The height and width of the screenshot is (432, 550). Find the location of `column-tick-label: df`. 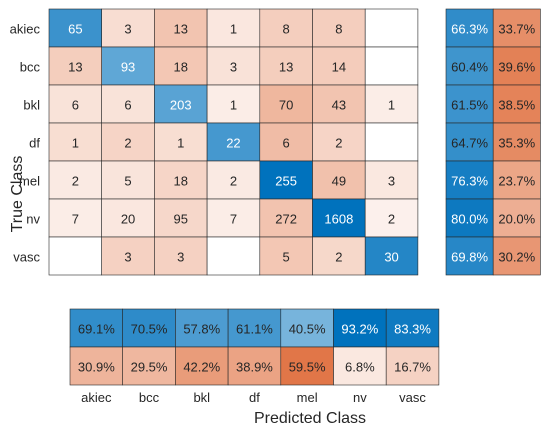

column-tick-label: df is located at coordinates (254, 397).